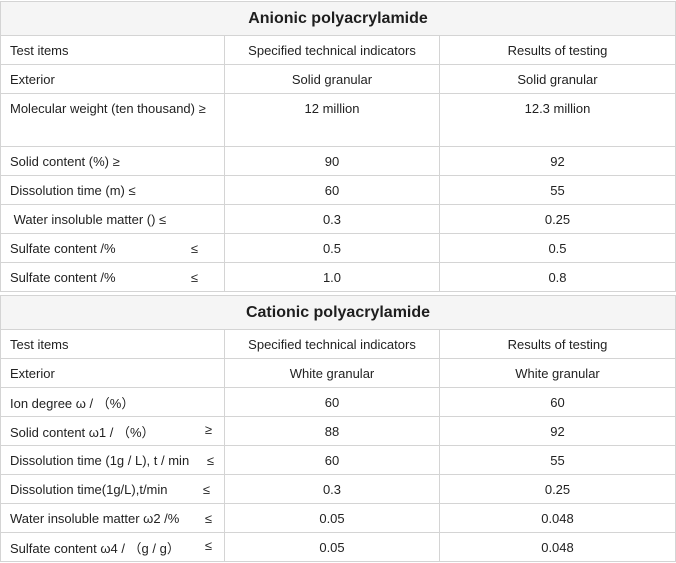  Describe the element at coordinates (557, 79) in the screenshot. I see `result-cell: Solid granular` at that location.